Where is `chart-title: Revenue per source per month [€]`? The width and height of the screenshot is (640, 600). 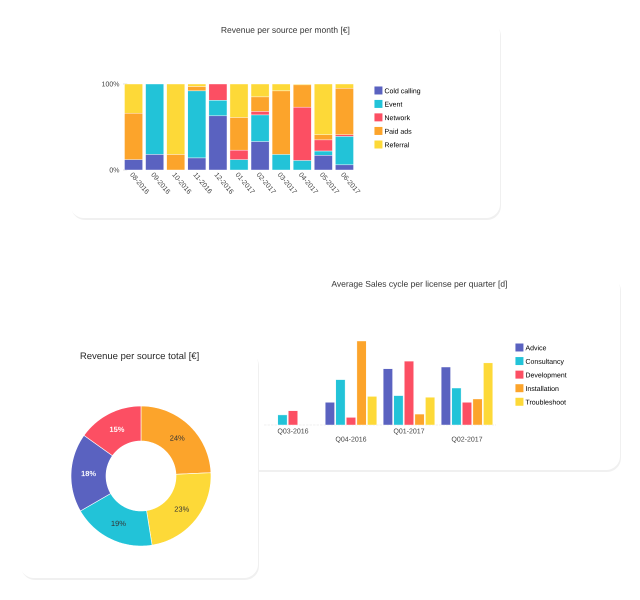 chart-title: Revenue per source per month [€] is located at coordinates (286, 30).